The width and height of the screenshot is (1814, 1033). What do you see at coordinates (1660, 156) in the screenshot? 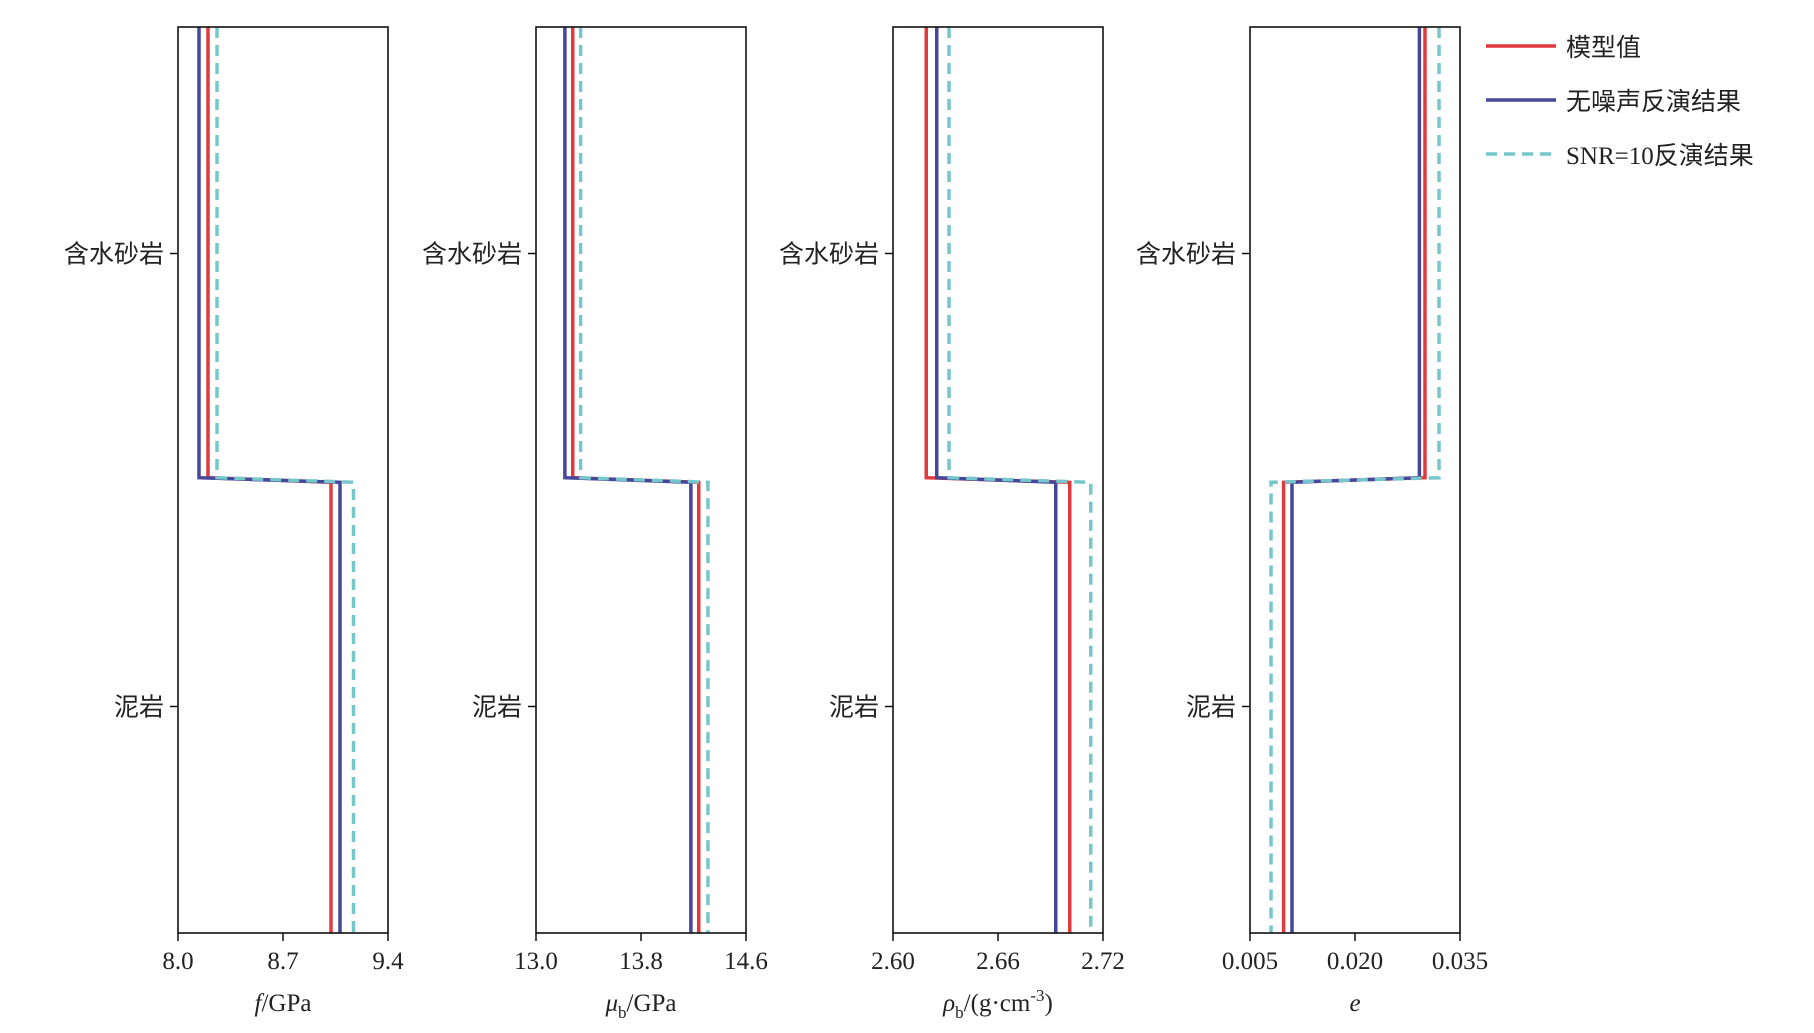
I see `legend-label: SNR=10反演结果` at bounding box center [1660, 156].